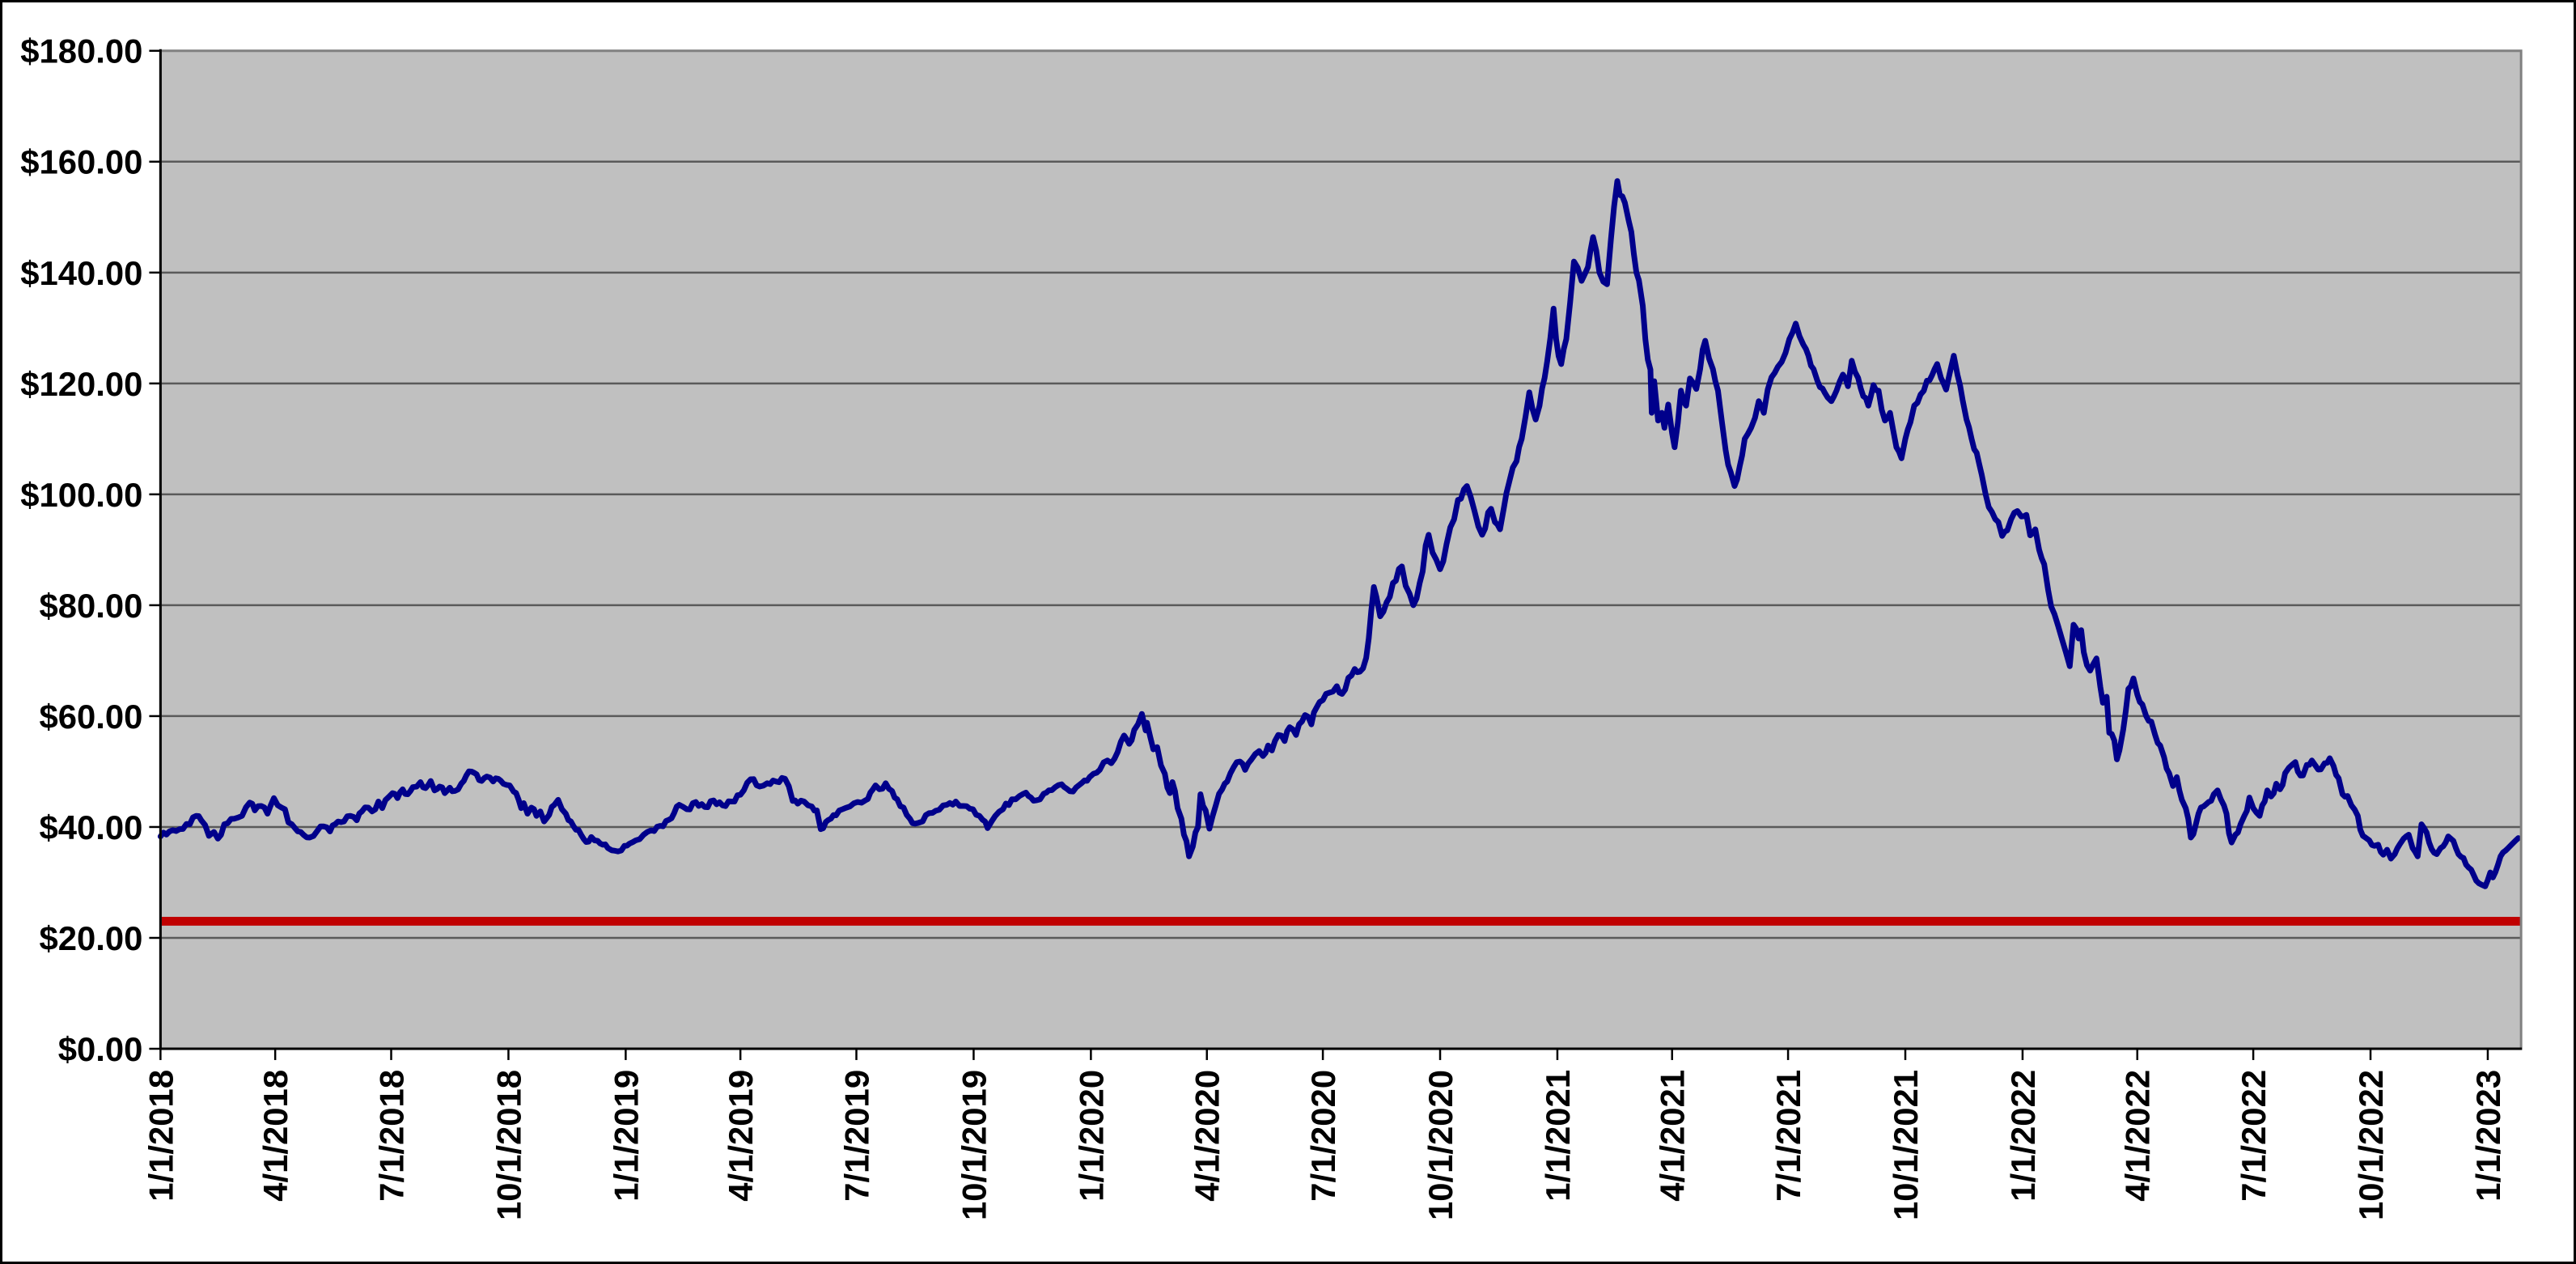 The width and height of the screenshot is (2576, 1264). Describe the element at coordinates (81, 51) in the screenshot. I see `y-axis-label: $180.00` at that location.